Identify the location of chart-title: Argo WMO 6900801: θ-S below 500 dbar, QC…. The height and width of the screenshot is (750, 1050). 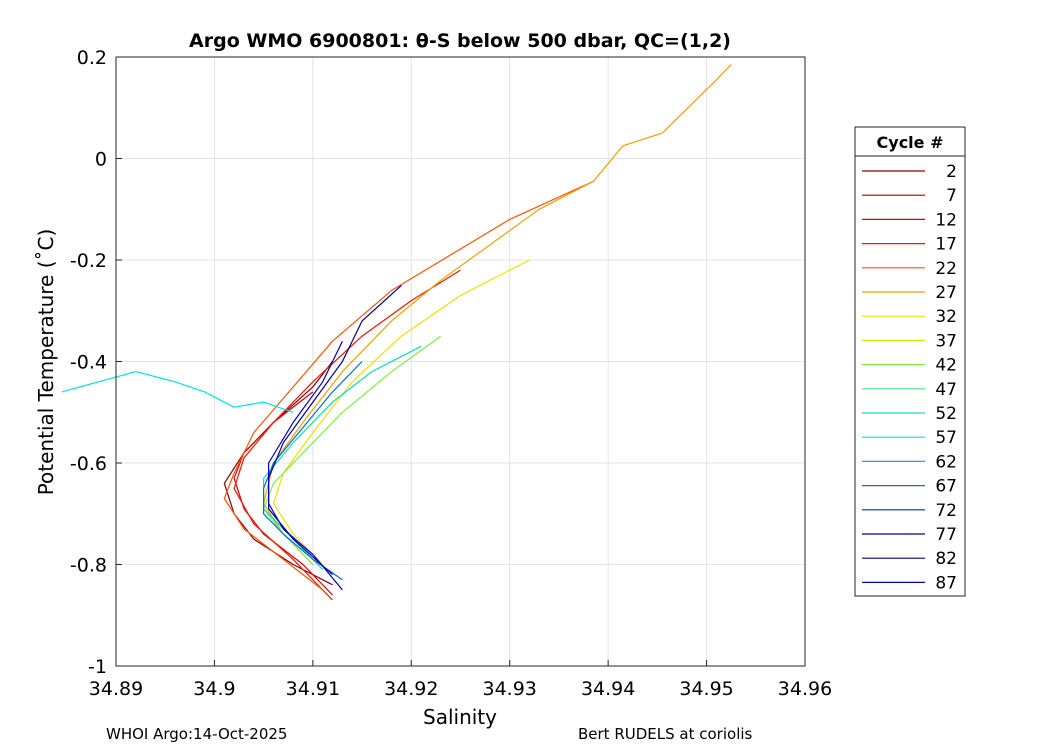
(460, 41).